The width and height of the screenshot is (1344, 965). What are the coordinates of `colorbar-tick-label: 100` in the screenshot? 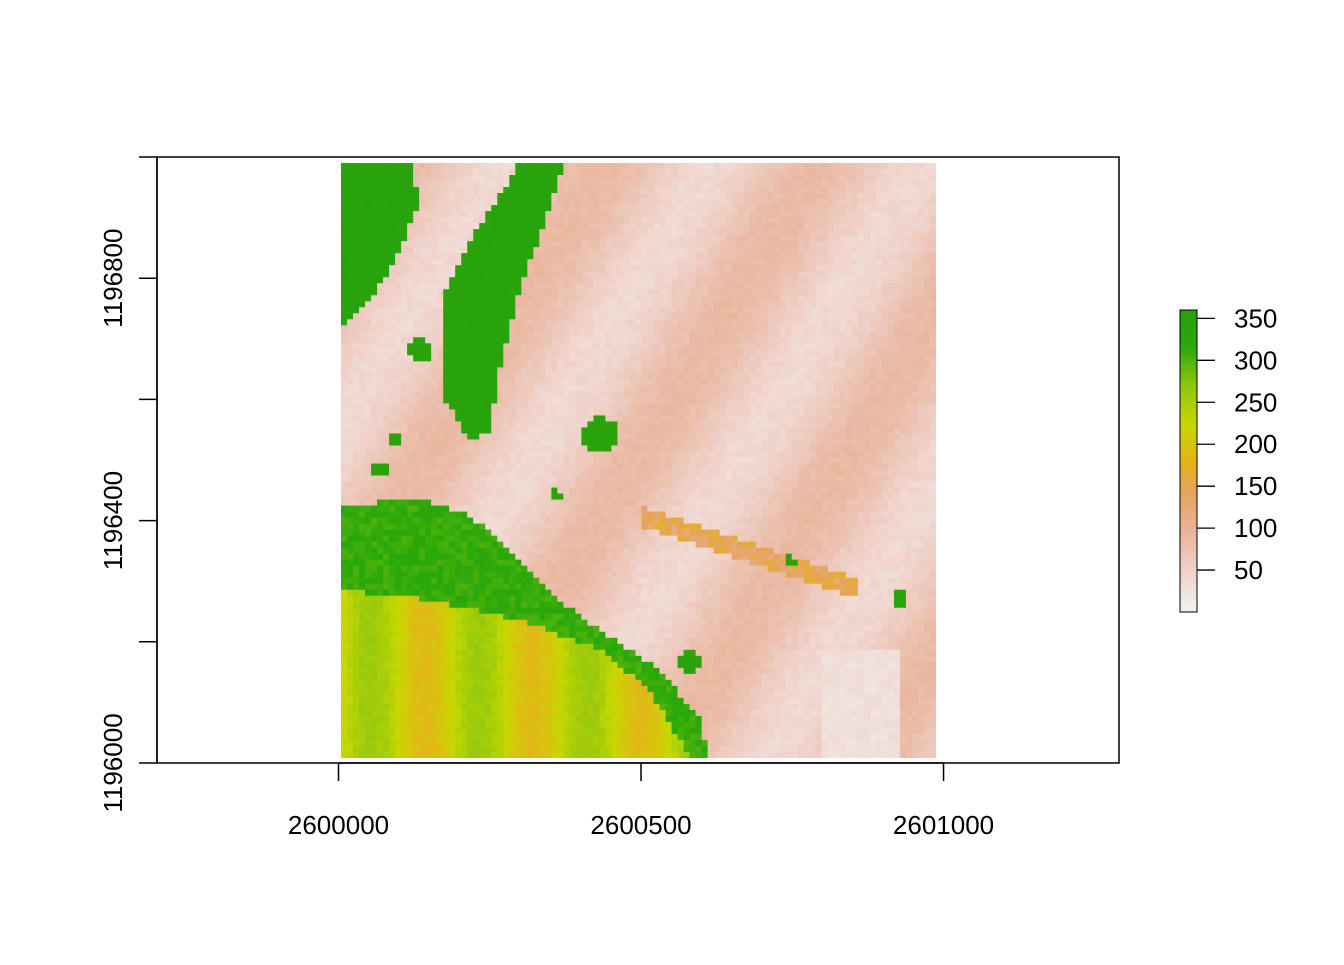 It's located at (1255, 528).